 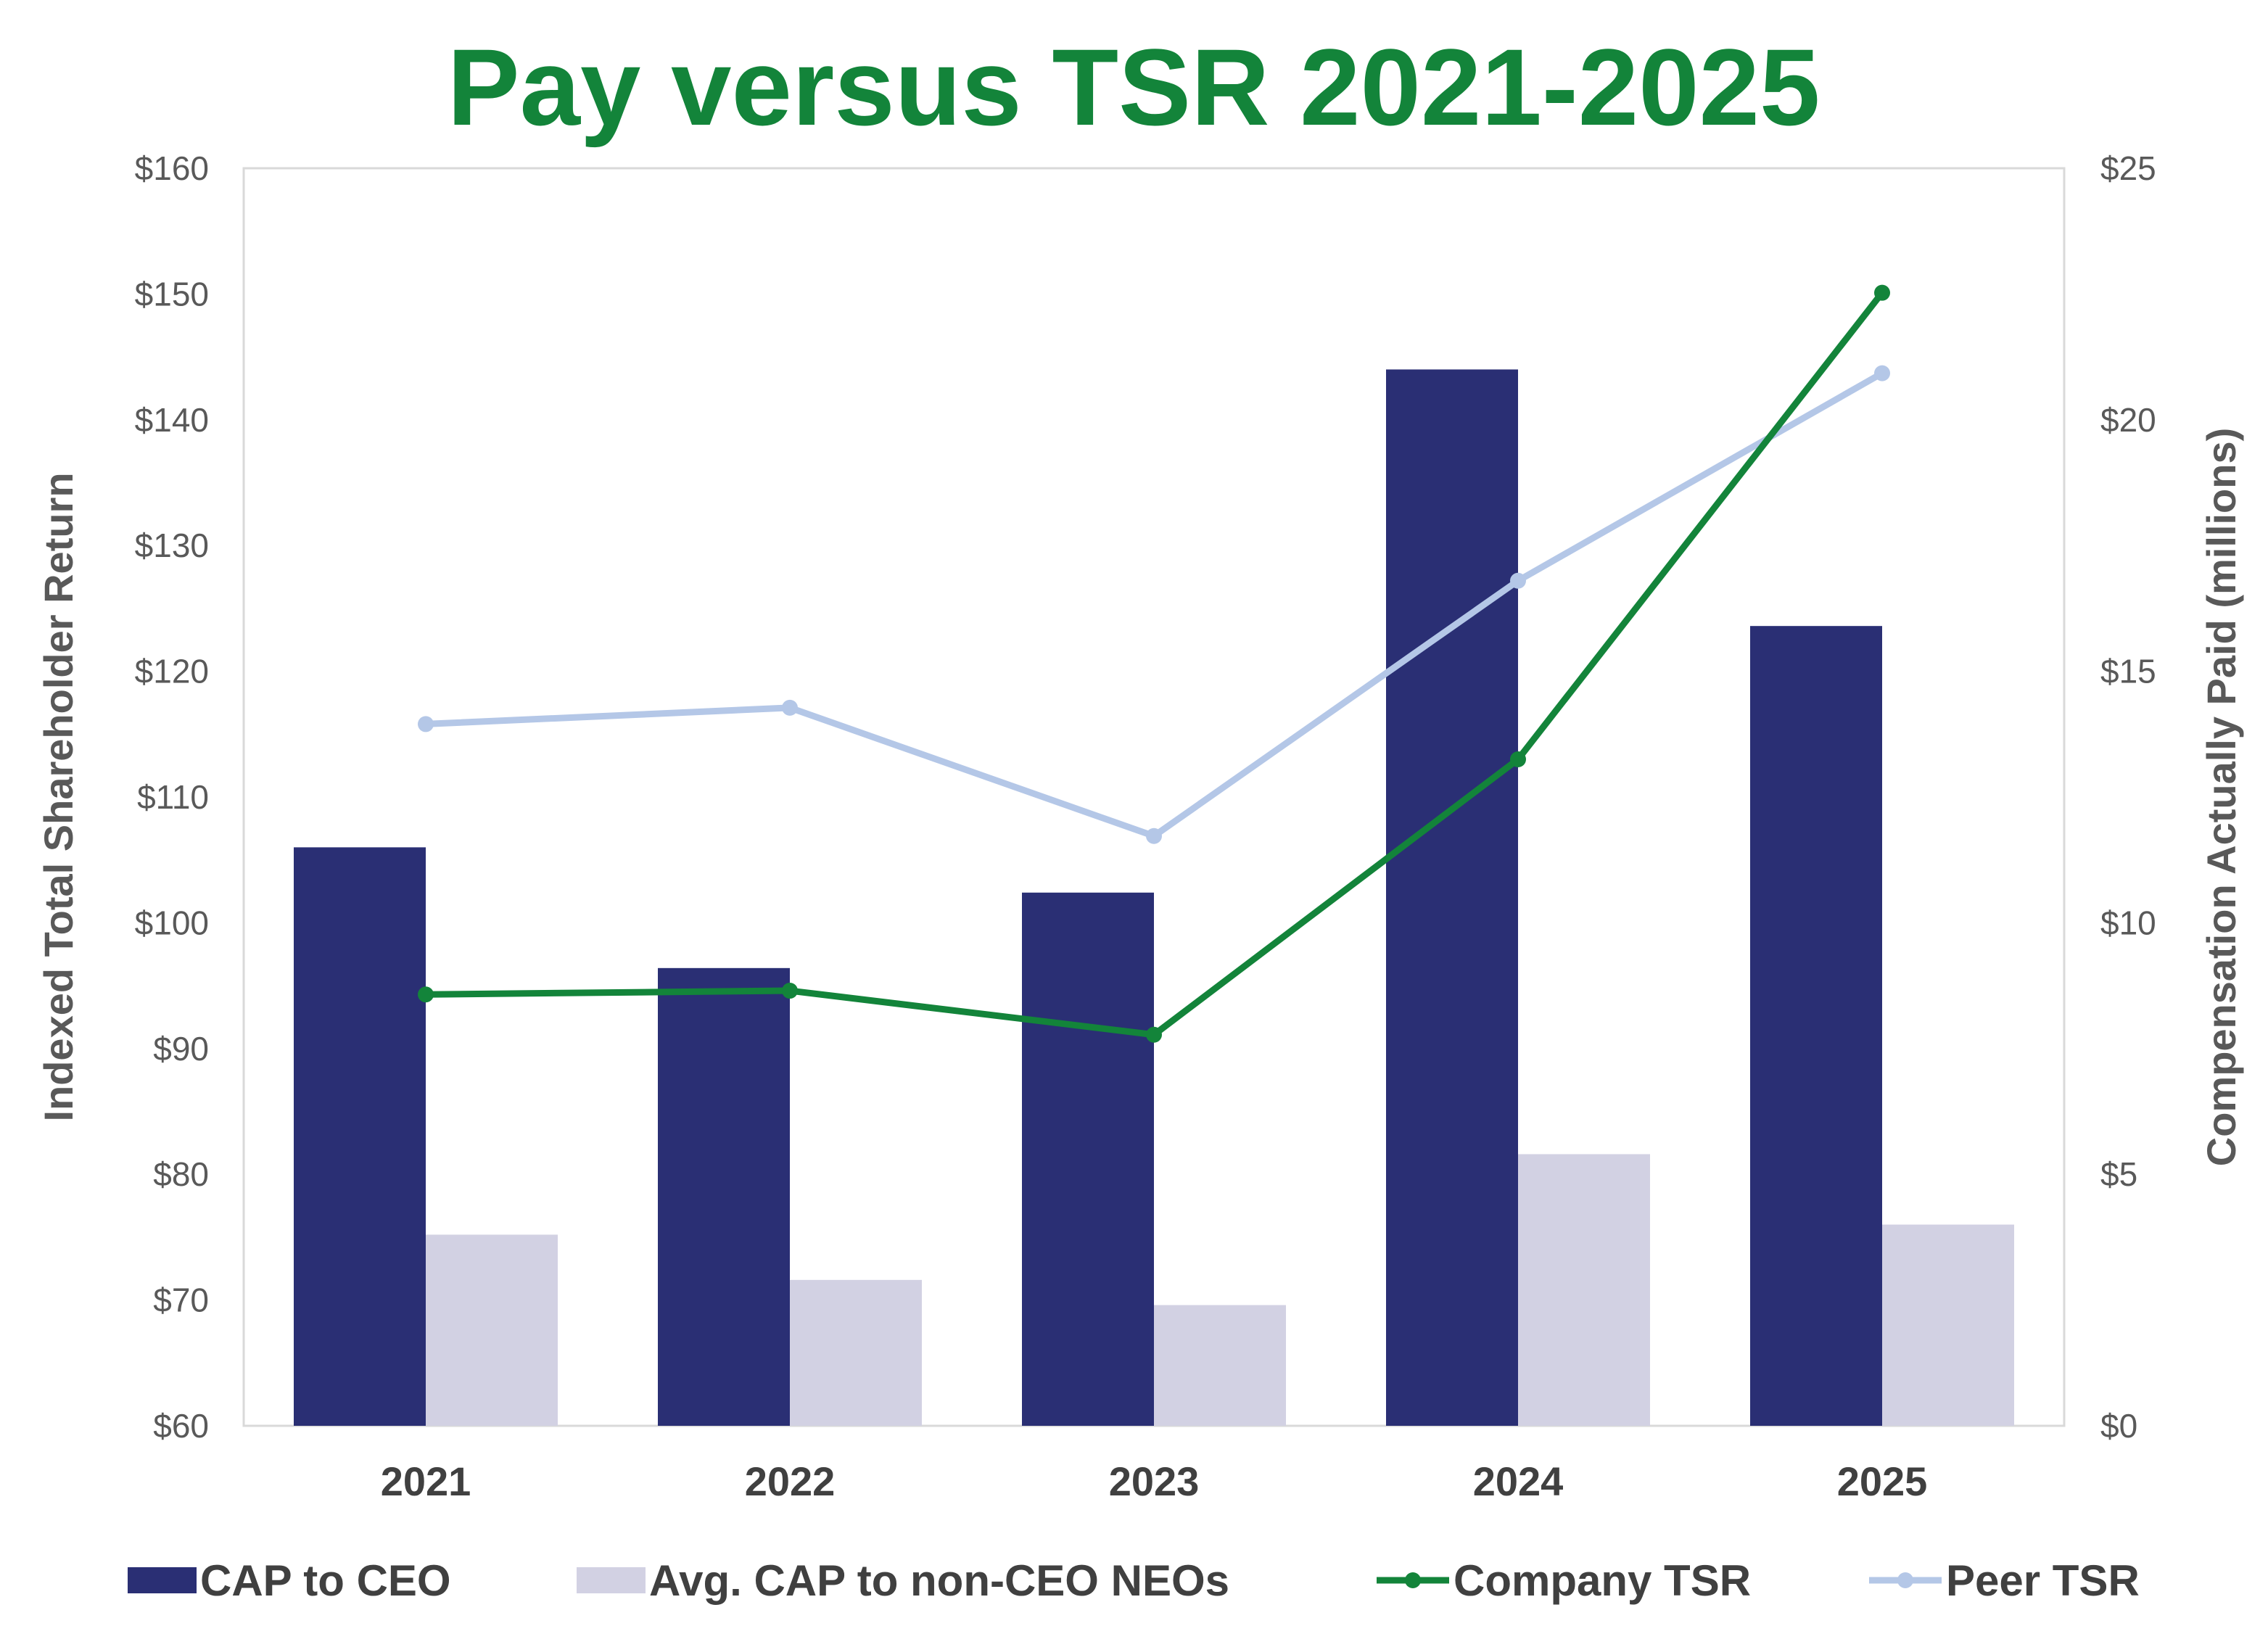 What do you see at coordinates (181, 1049) in the screenshot?
I see `left-tick-label: $90` at bounding box center [181, 1049].